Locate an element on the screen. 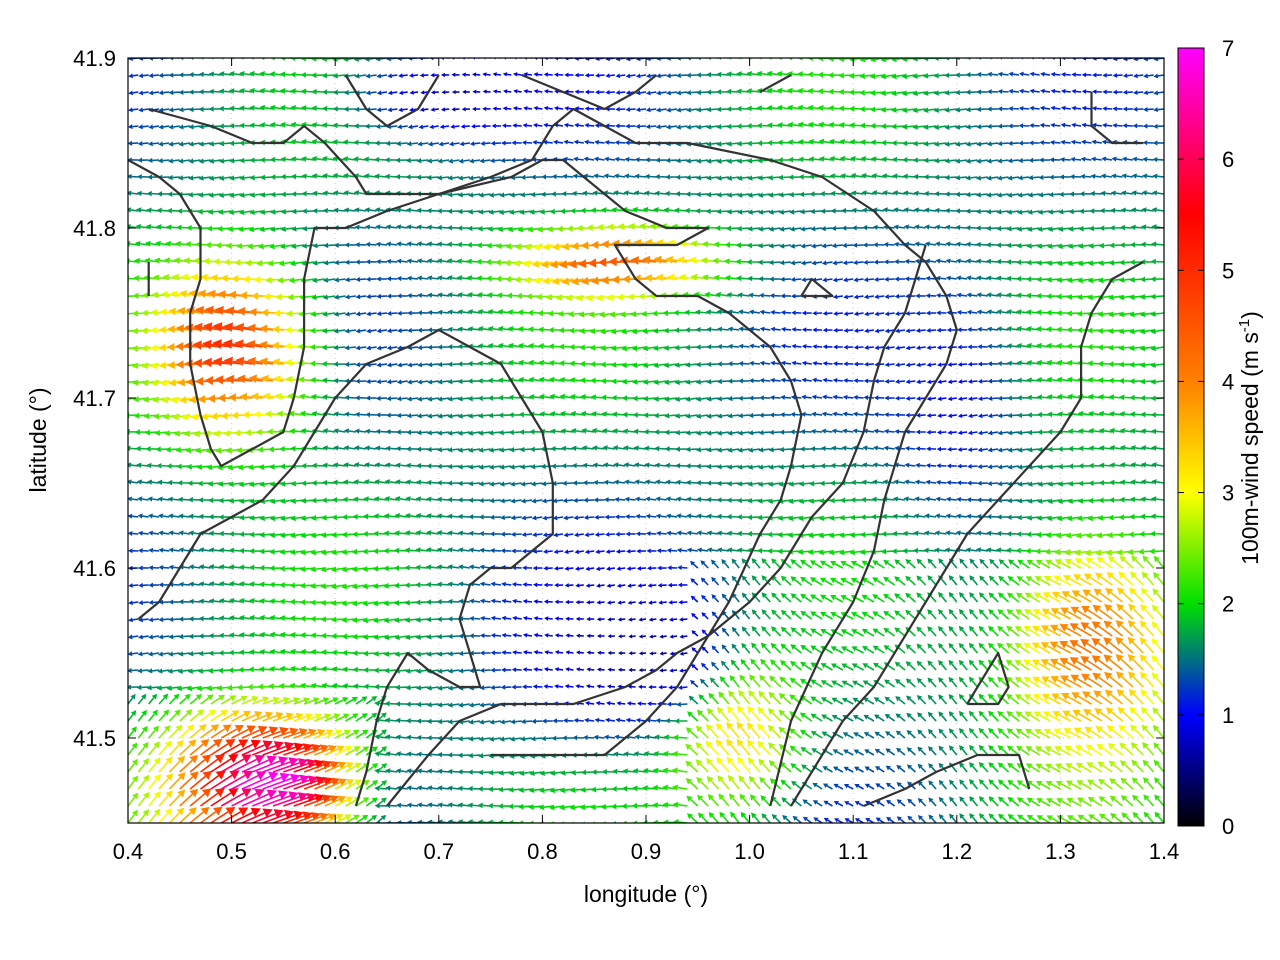 Image resolution: width=1280 pixels, height=960 pixels. y-tick-label: 41.5 is located at coordinates (94, 738).